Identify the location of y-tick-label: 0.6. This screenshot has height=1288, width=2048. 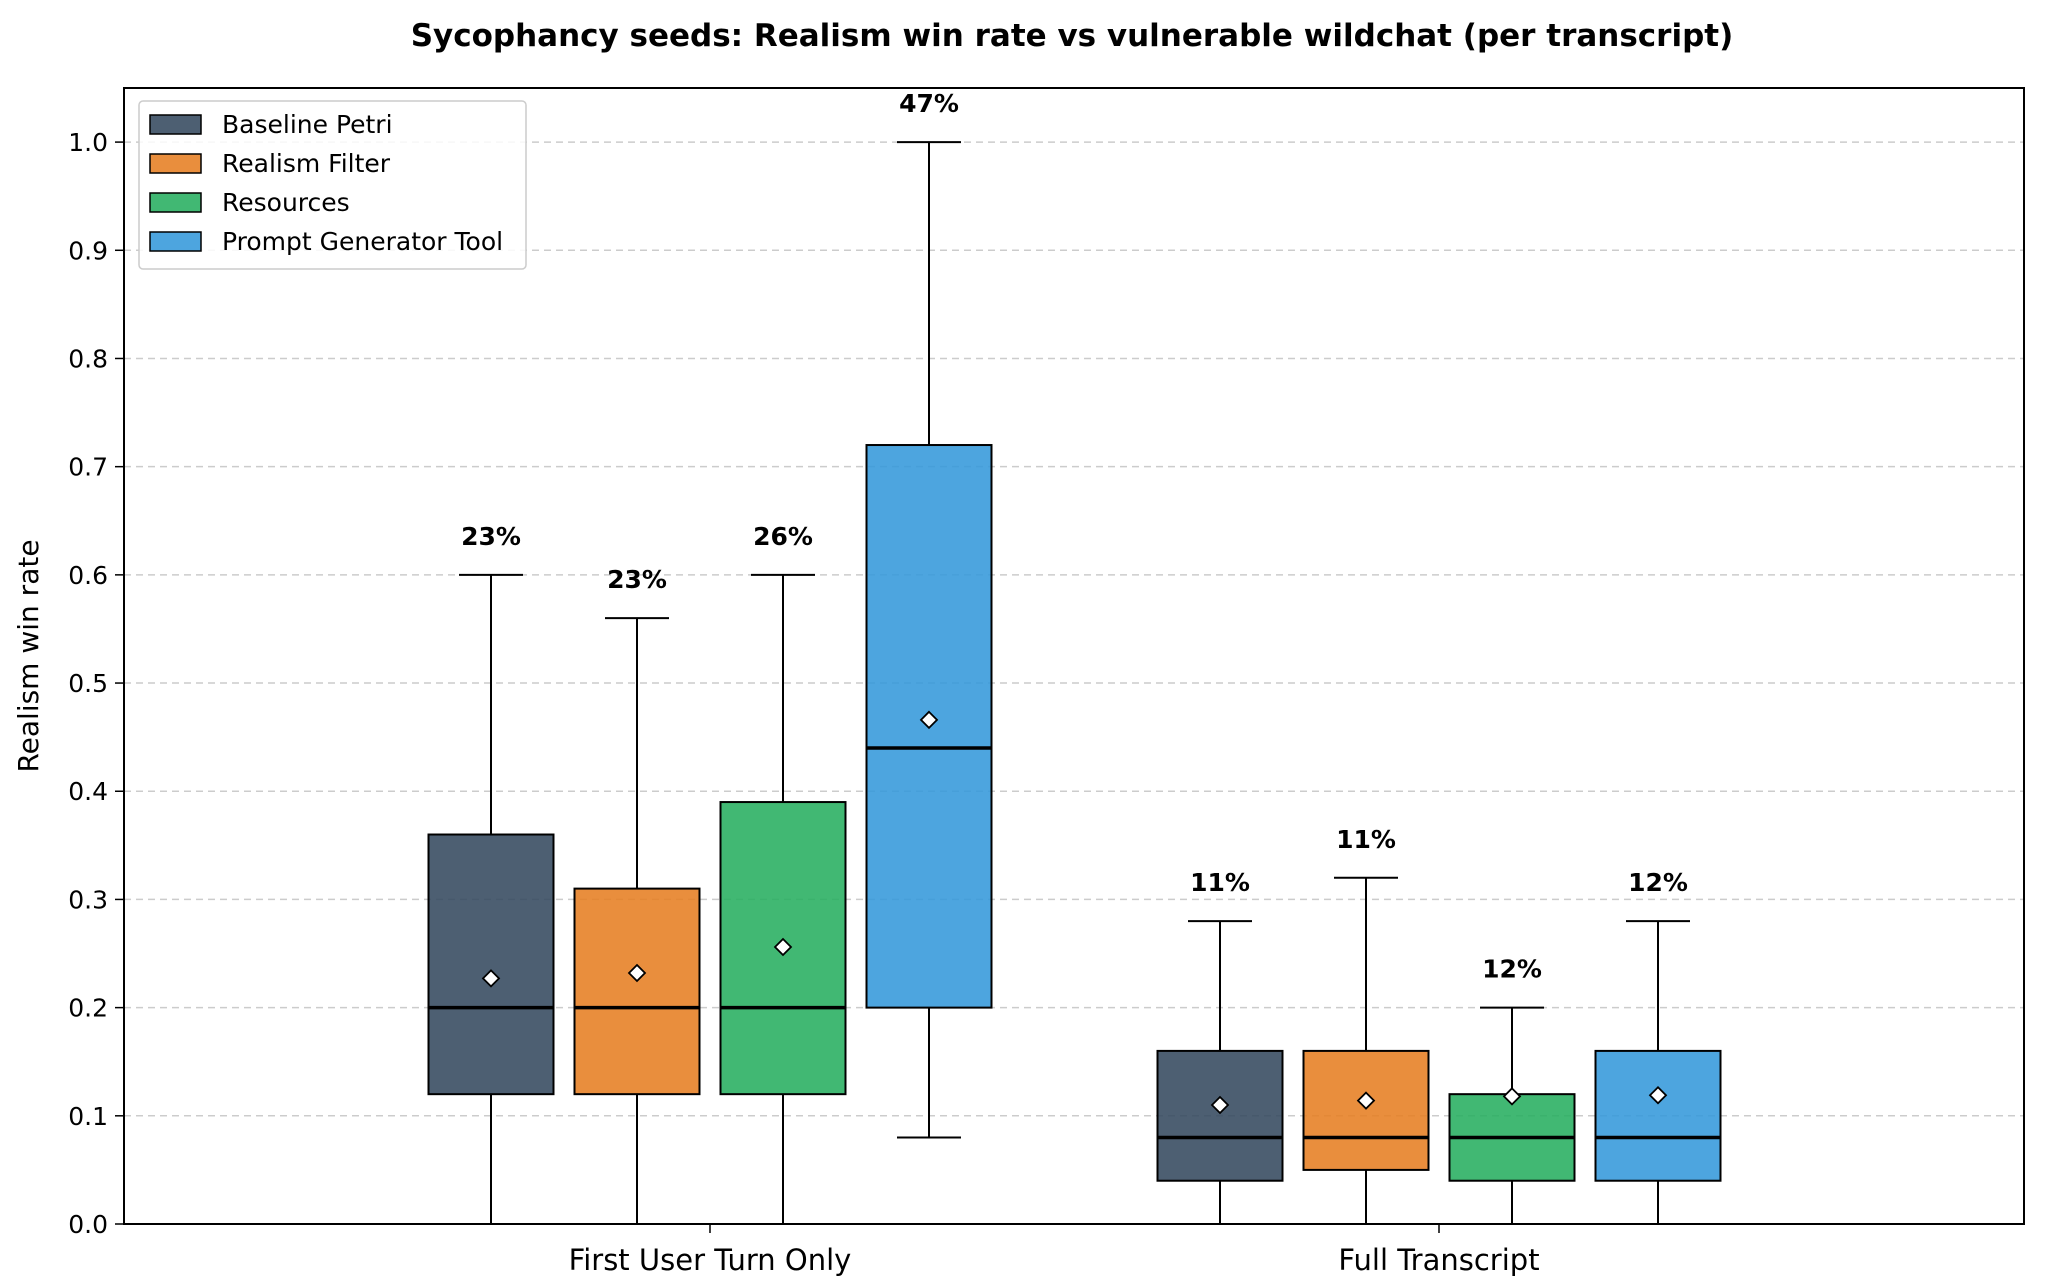
(88, 575).